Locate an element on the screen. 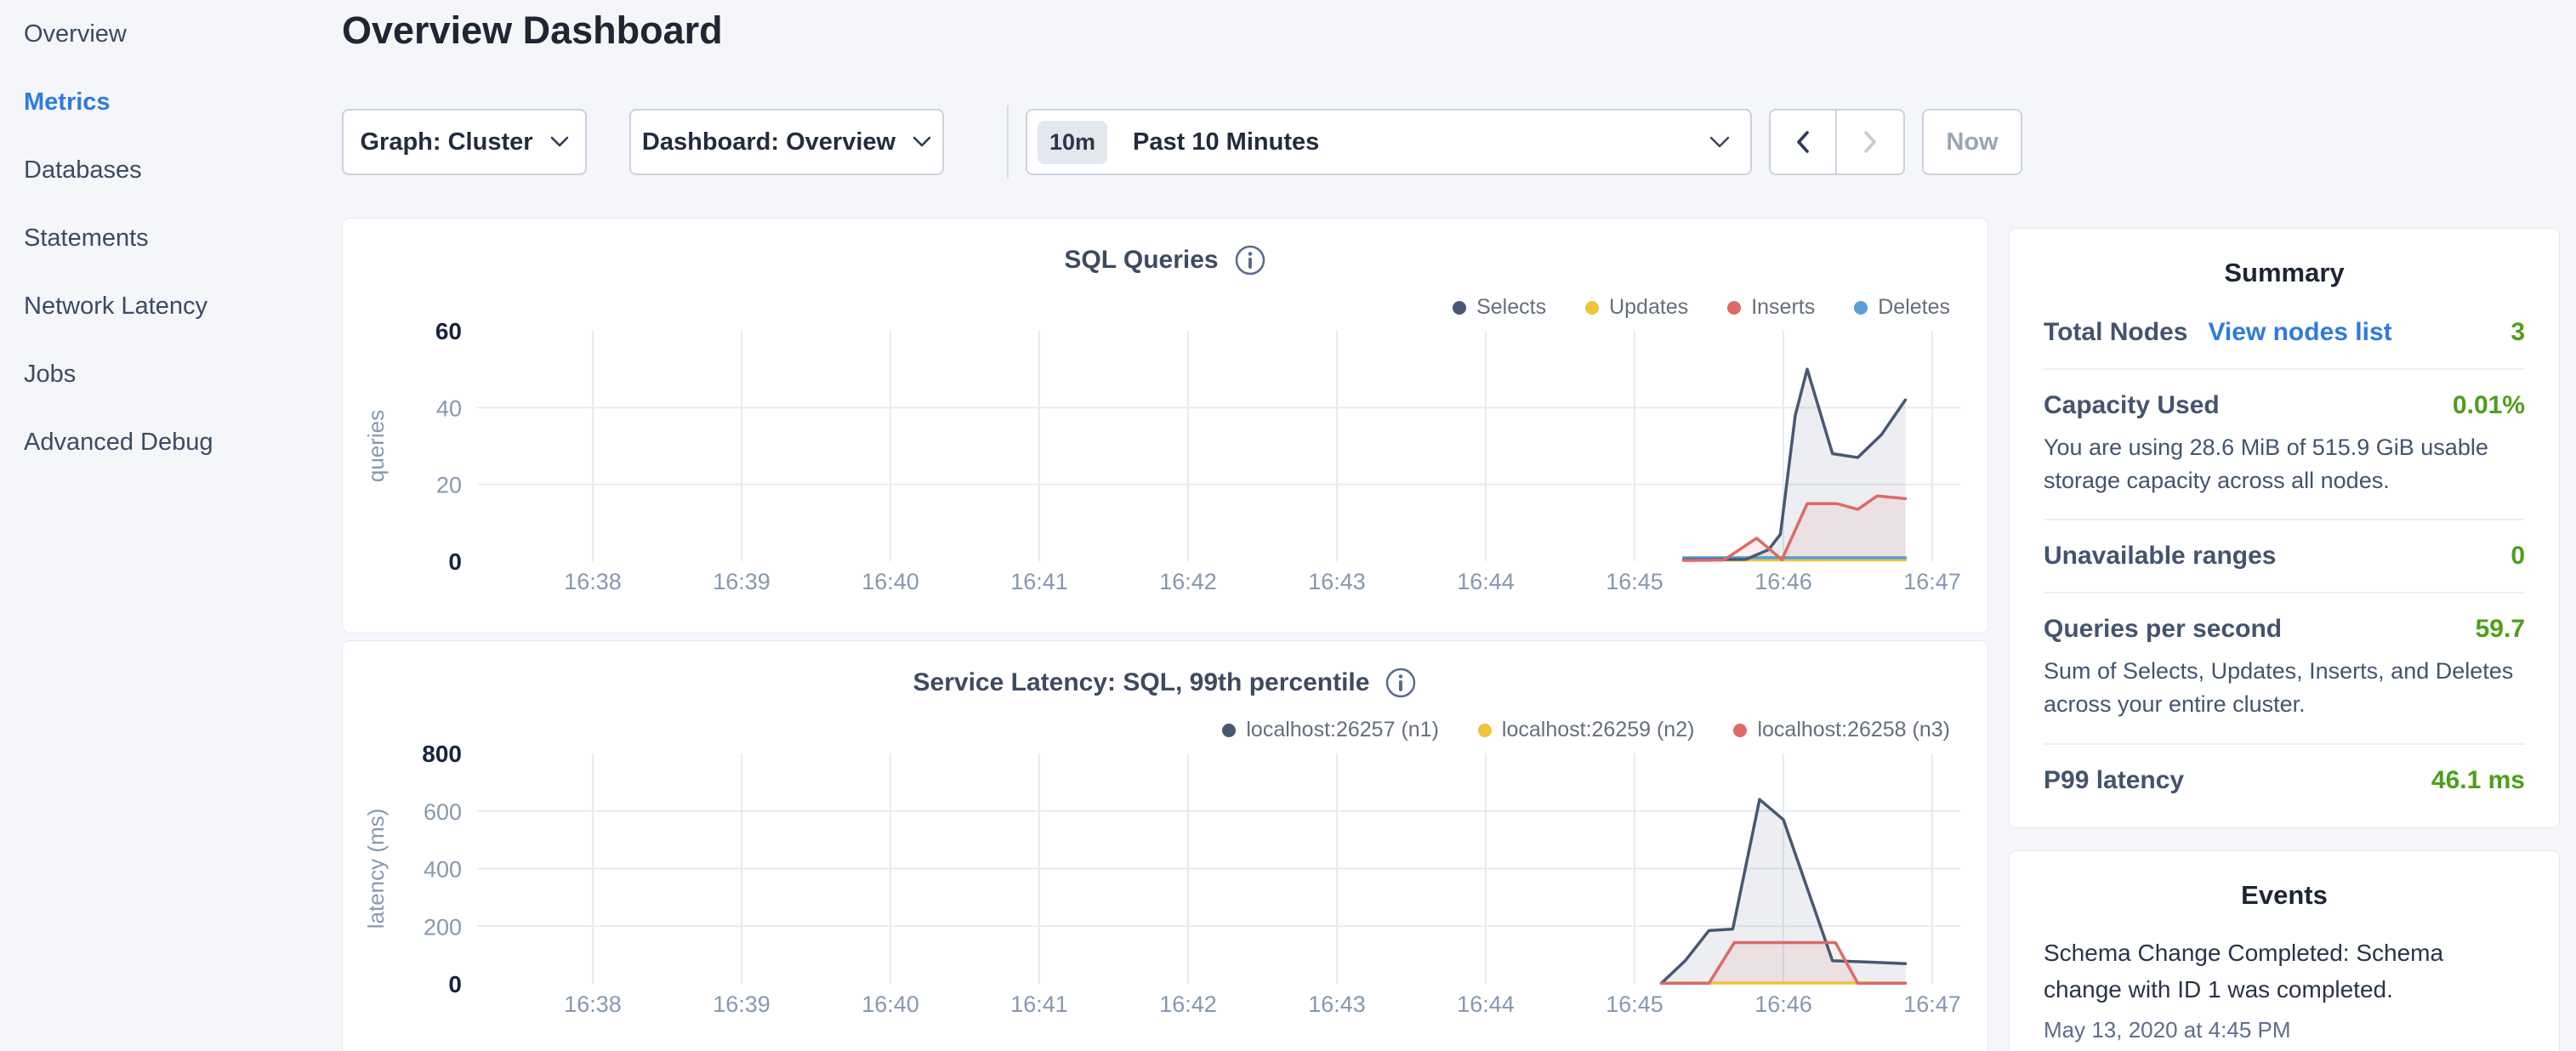  summary-row-label: P99 latency is located at coordinates (2114, 780).